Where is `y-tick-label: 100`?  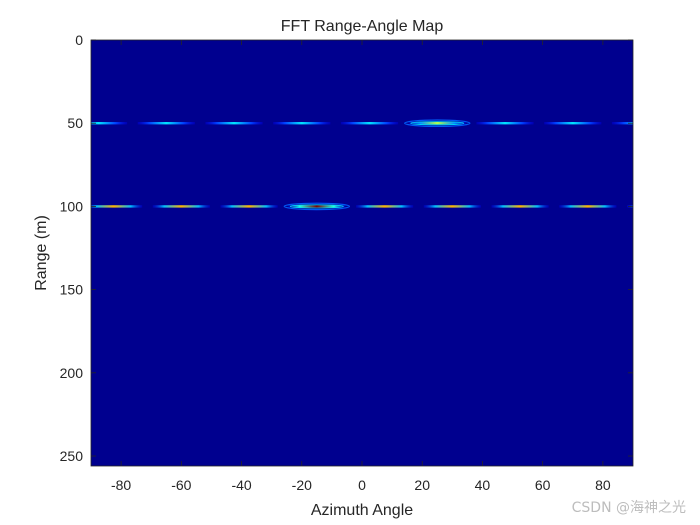
y-tick-label: 100 is located at coordinates (72, 206).